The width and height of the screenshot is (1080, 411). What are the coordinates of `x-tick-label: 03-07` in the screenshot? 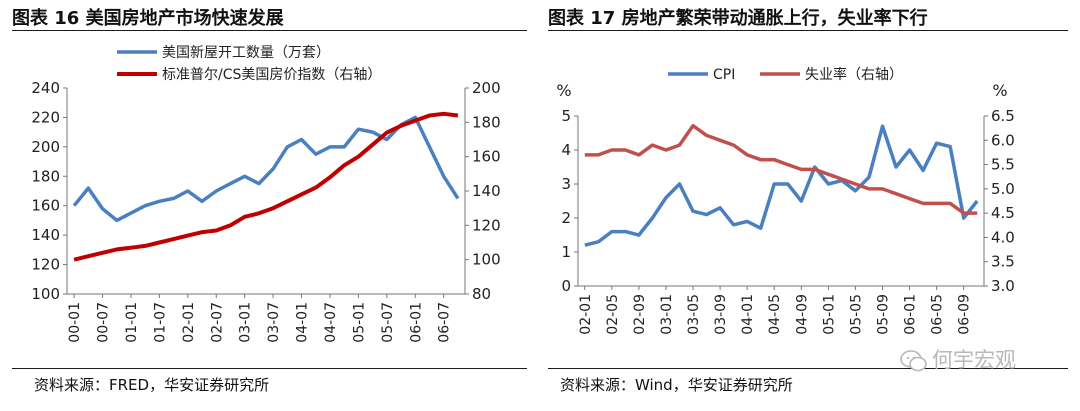 It's located at (274, 322).